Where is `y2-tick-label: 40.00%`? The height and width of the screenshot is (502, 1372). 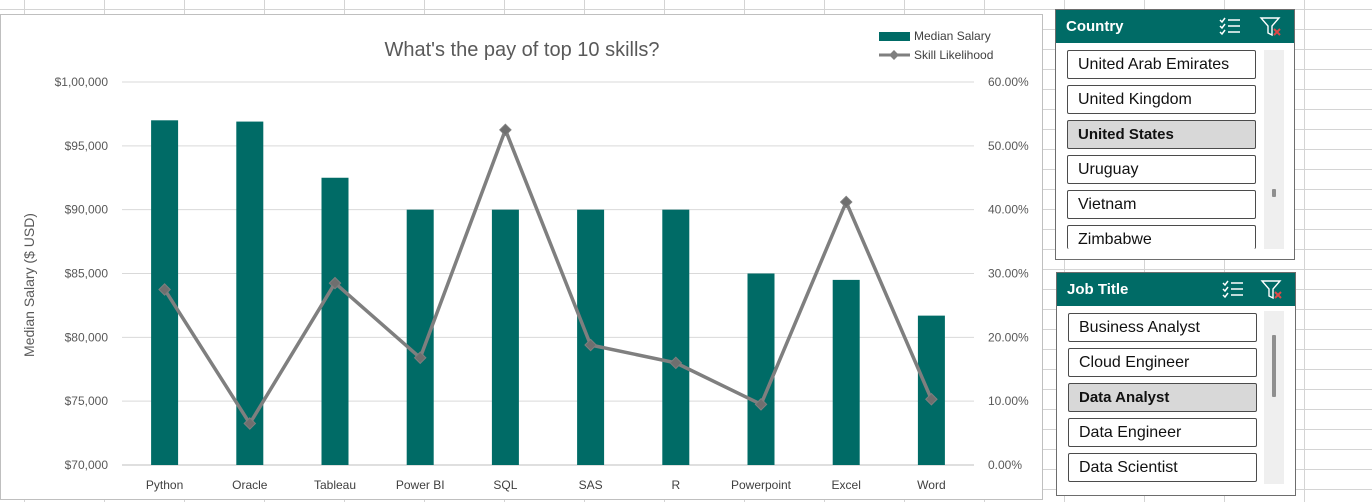
y2-tick-label: 40.00% is located at coordinates (1008, 210).